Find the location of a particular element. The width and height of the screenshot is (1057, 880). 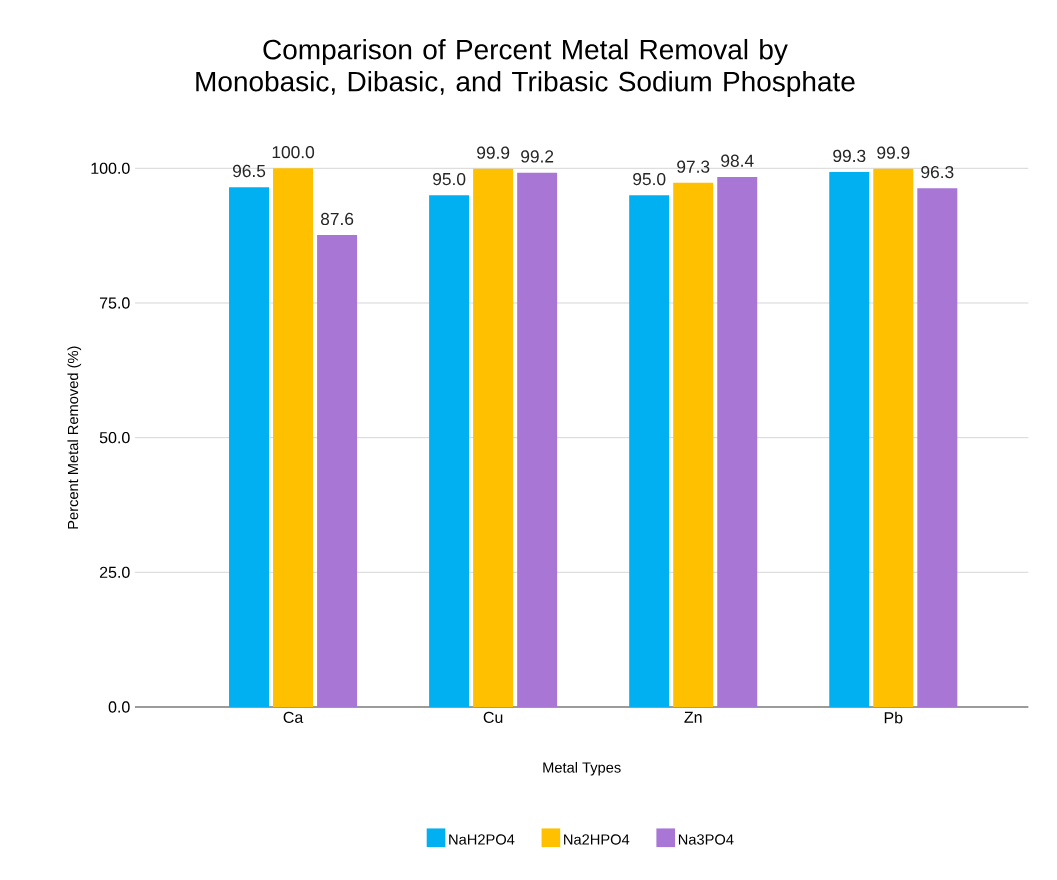

data-label: 96.3 is located at coordinates (937, 172).